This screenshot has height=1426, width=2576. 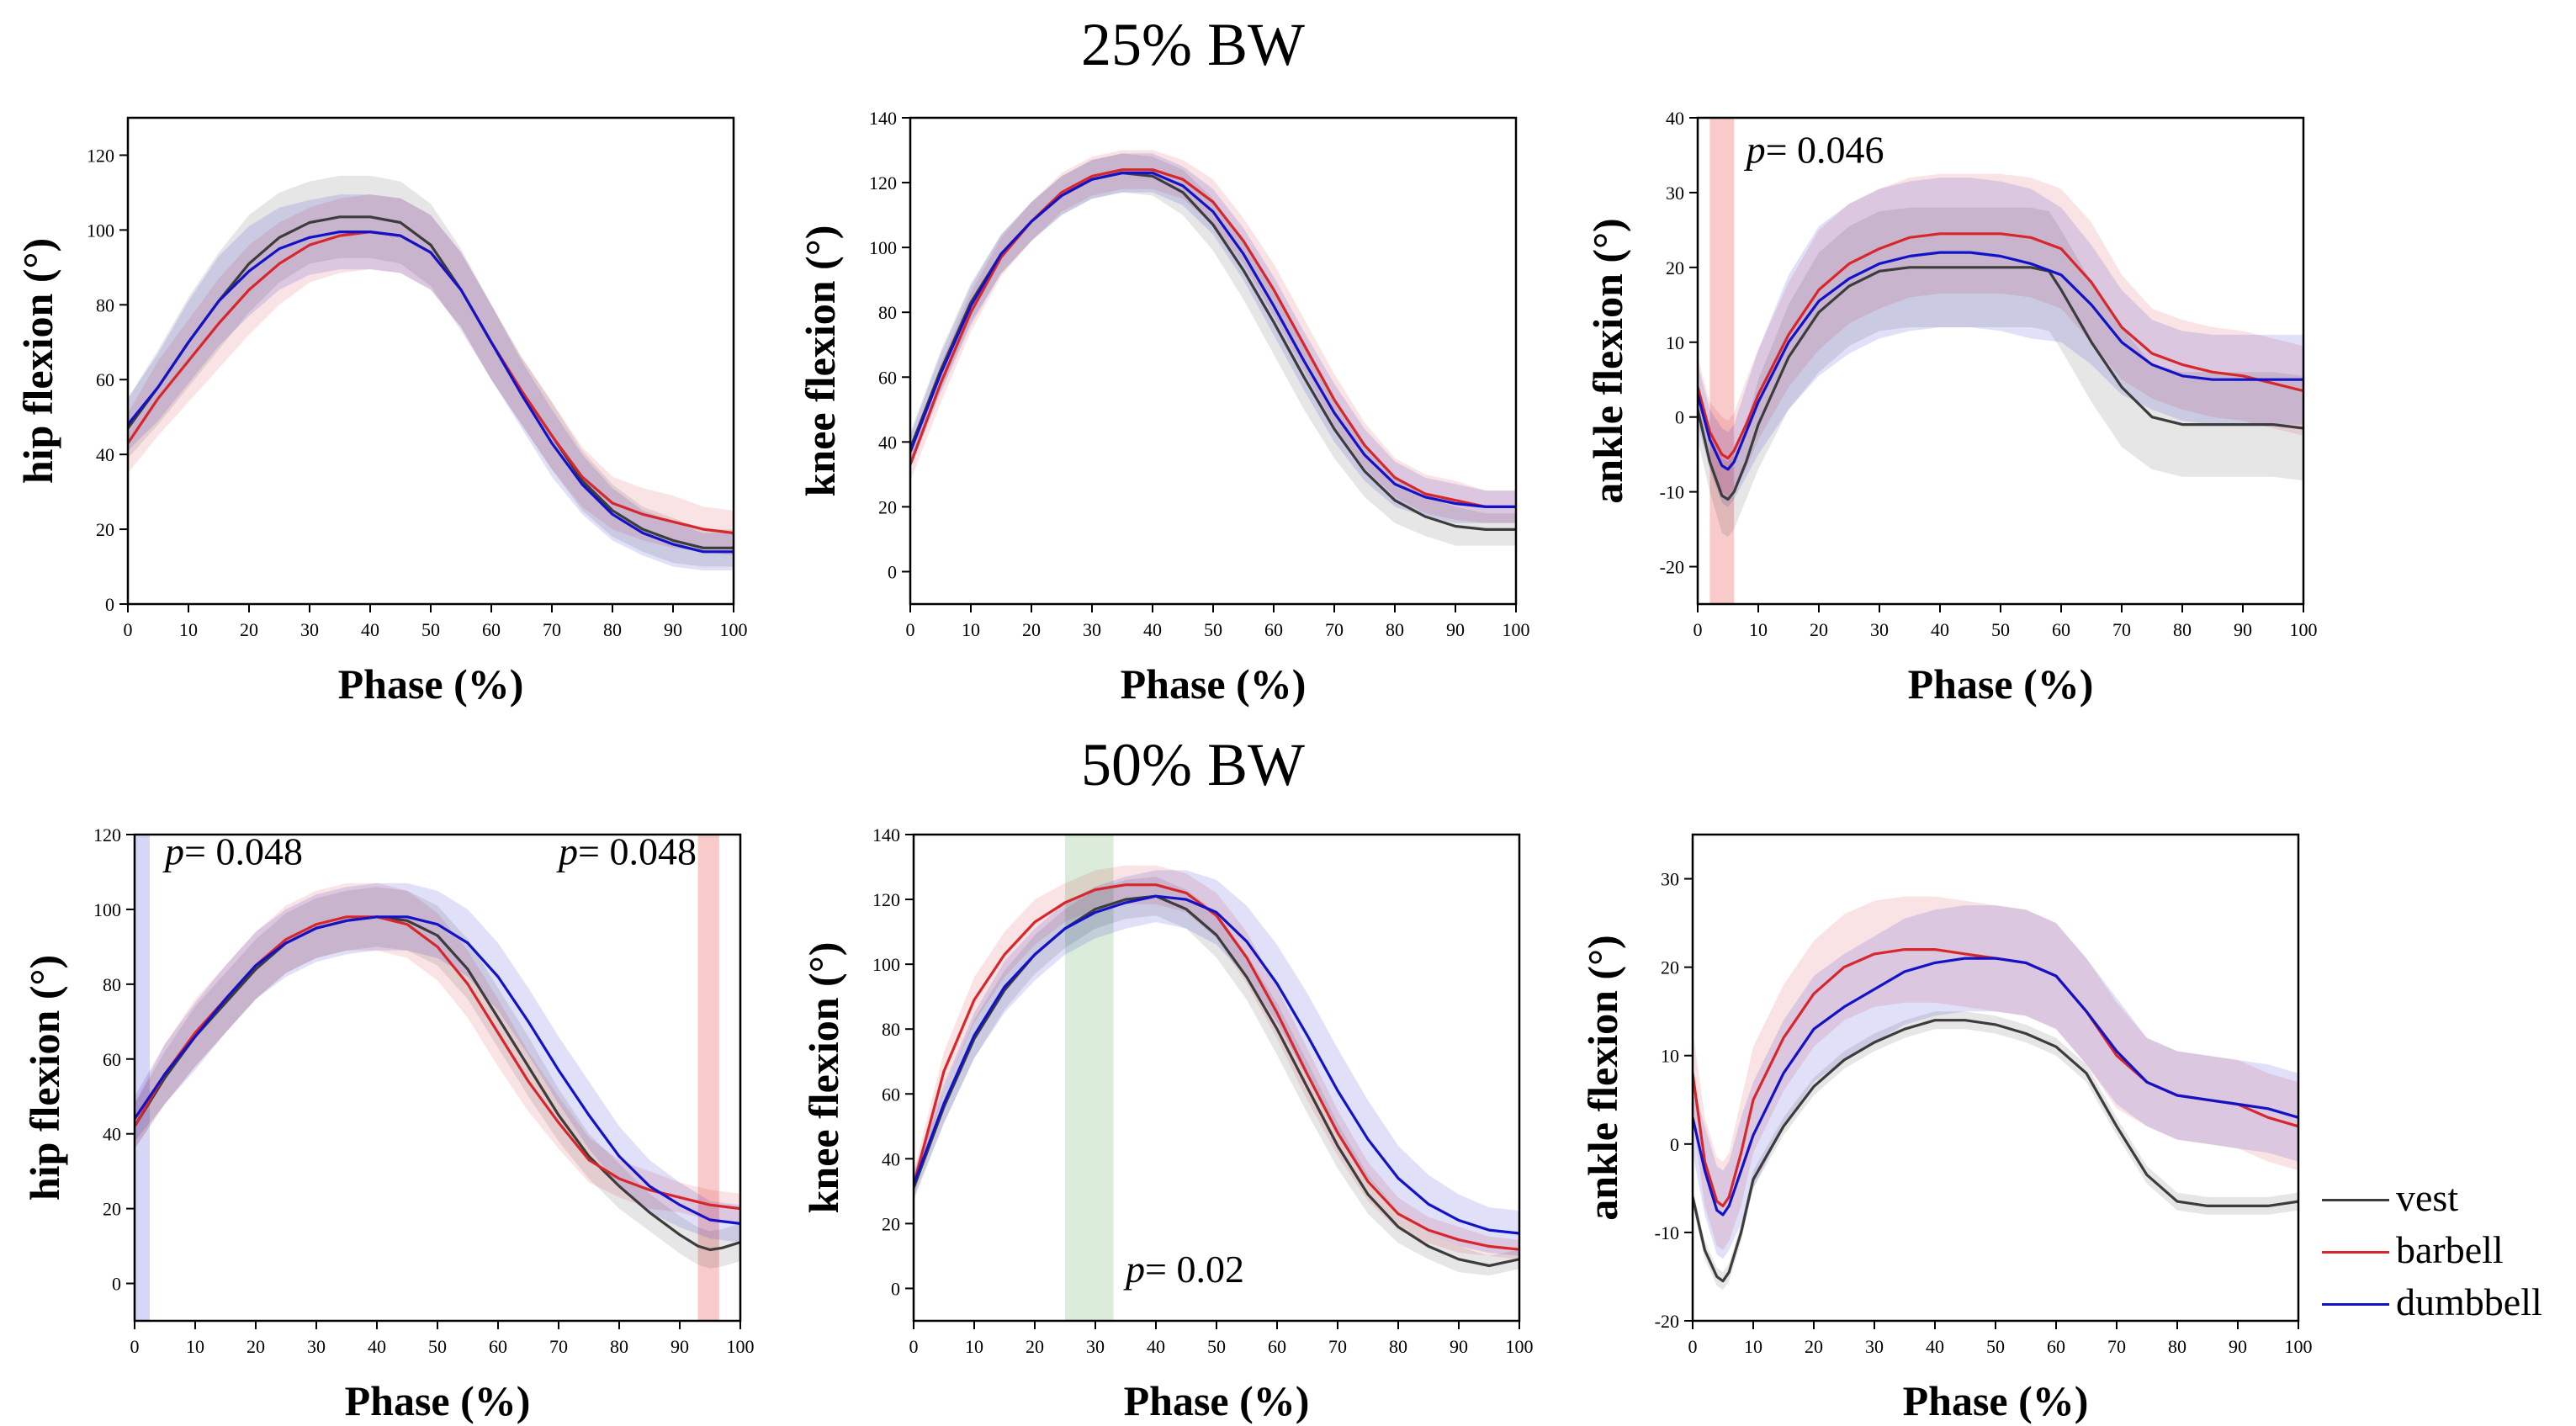 I want to click on p-value-text: = 0.02, so click(x=1194, y=1269).